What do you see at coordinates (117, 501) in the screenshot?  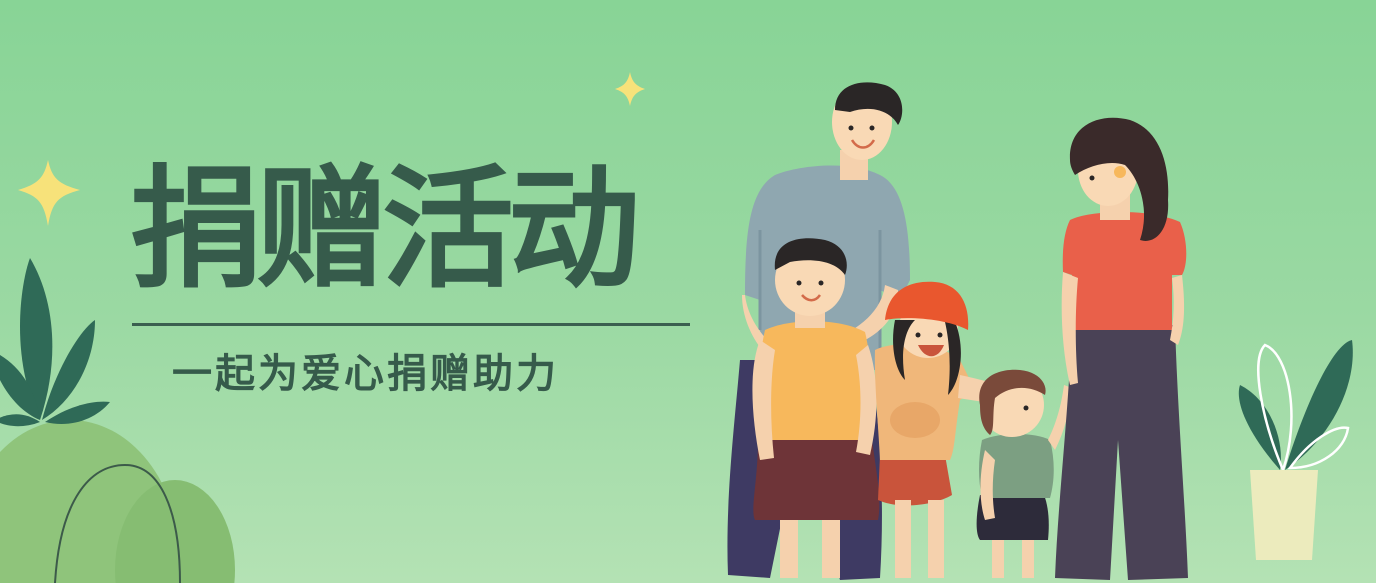 I see `hills` at bounding box center [117, 501].